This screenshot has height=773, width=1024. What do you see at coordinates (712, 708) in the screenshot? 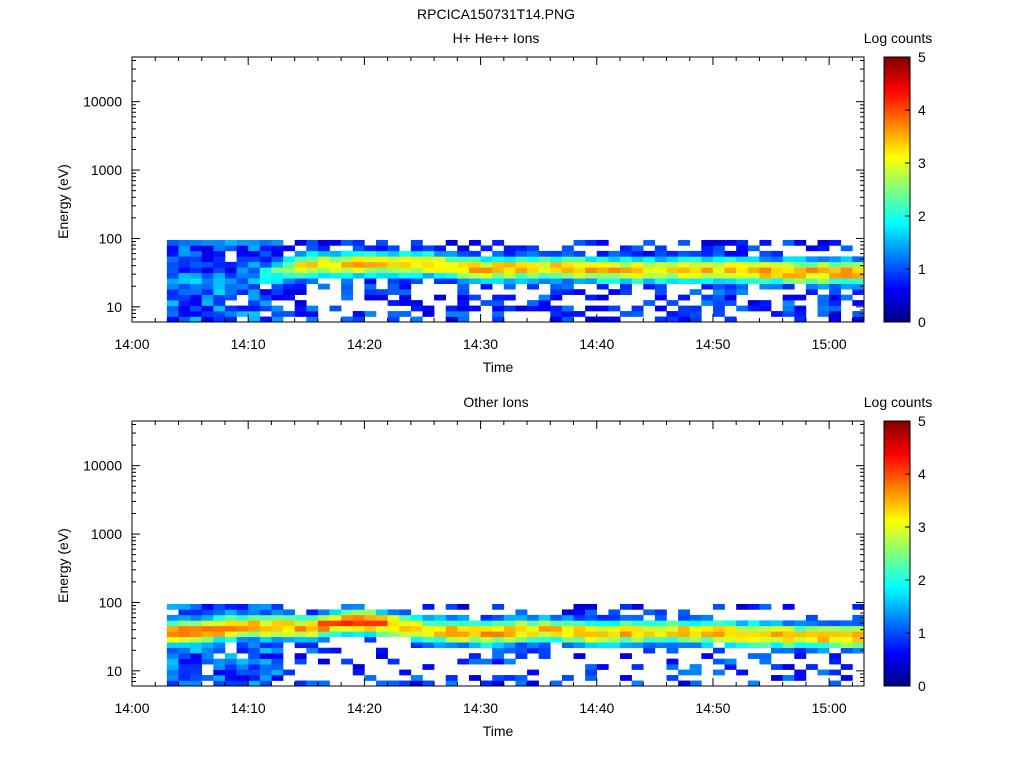
I see `x-tick-label: 14:50` at bounding box center [712, 708].